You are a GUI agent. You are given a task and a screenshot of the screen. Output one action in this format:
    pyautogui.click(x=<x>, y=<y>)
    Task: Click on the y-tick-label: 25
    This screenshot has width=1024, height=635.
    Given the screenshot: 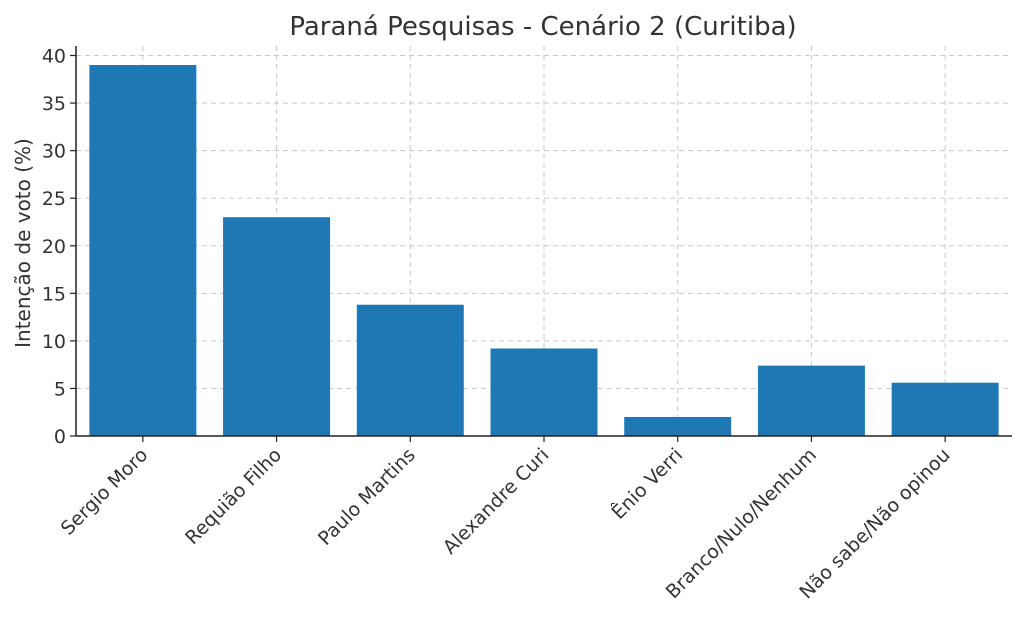 What is the action you would take?
    pyautogui.click(x=54, y=199)
    